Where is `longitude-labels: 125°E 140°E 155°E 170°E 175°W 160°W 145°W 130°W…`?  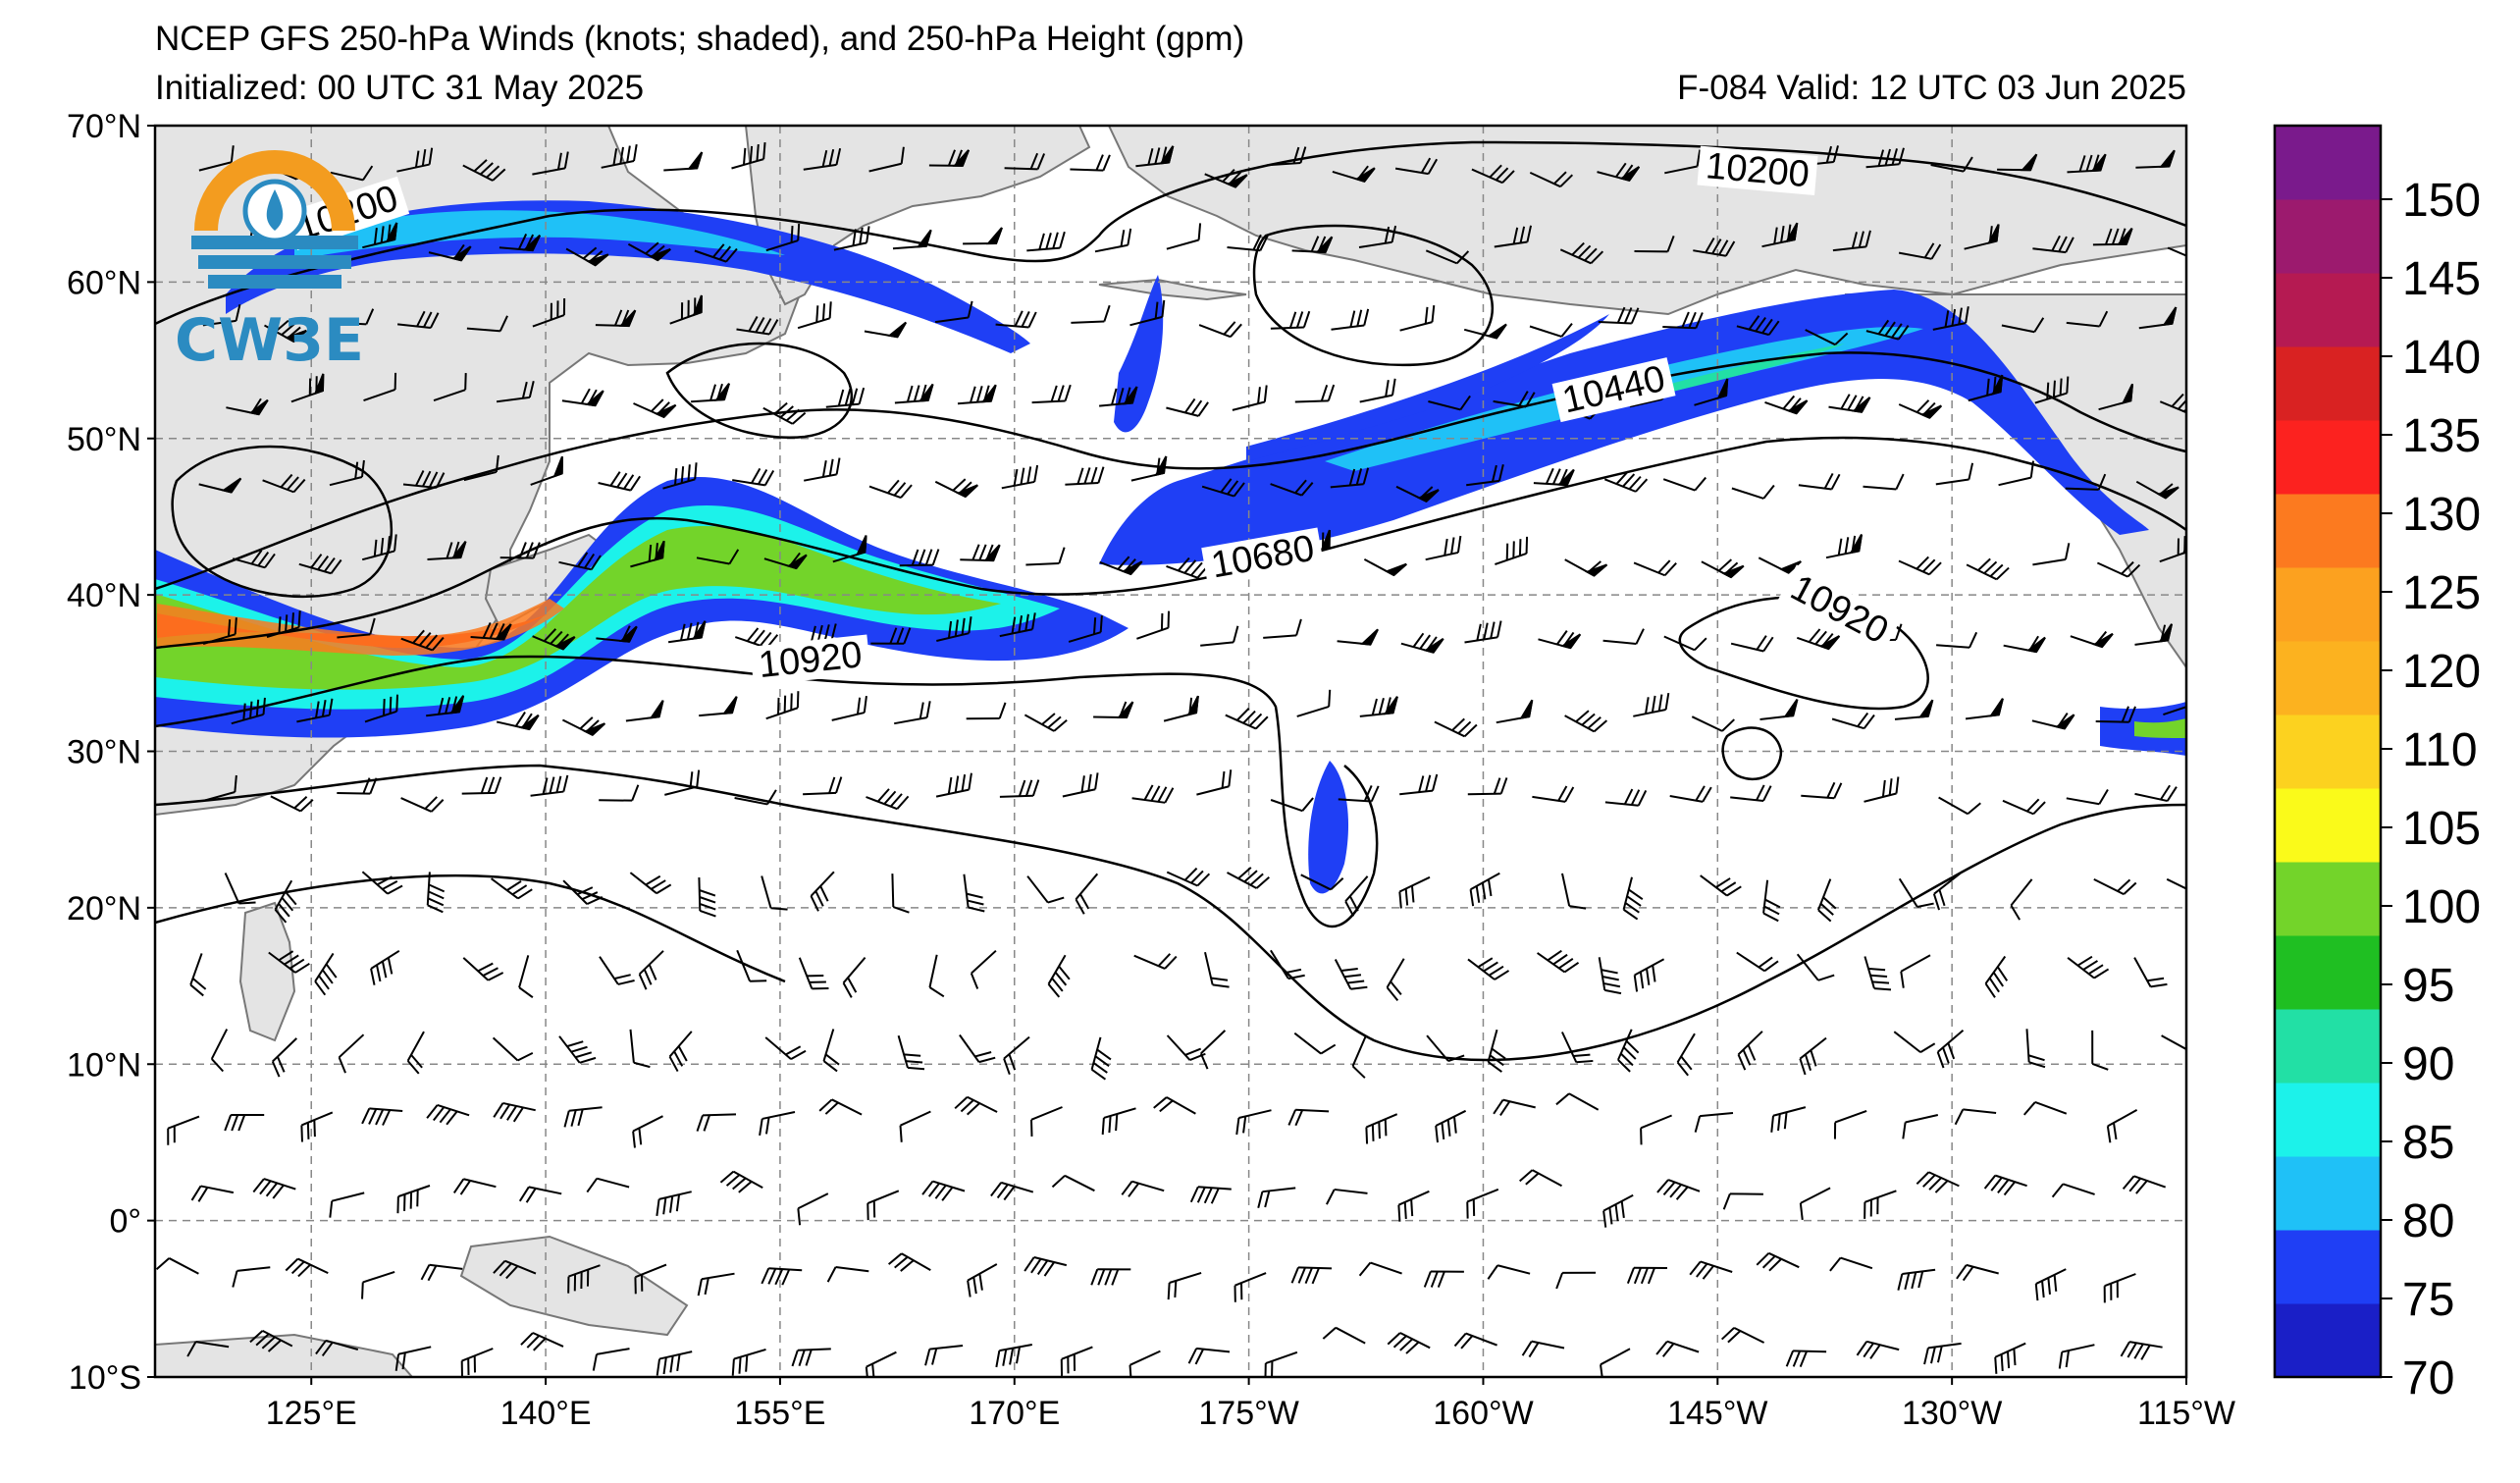
longitude-labels: 125°E 140°E 155°E 170°E 175°W 160°W 145°W 130°W… is located at coordinates (1250, 1405).